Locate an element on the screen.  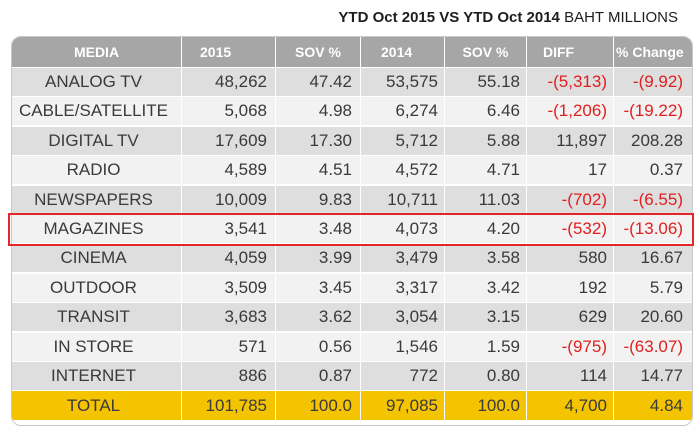
cell-value-2015: 10,009 is located at coordinates (229, 200).